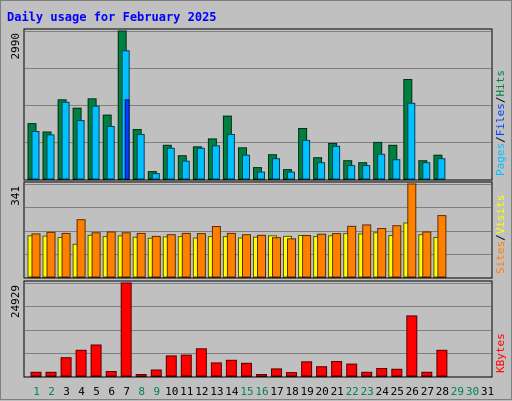  I want to click on legend-item-hits: Hits, so click(500, 83).